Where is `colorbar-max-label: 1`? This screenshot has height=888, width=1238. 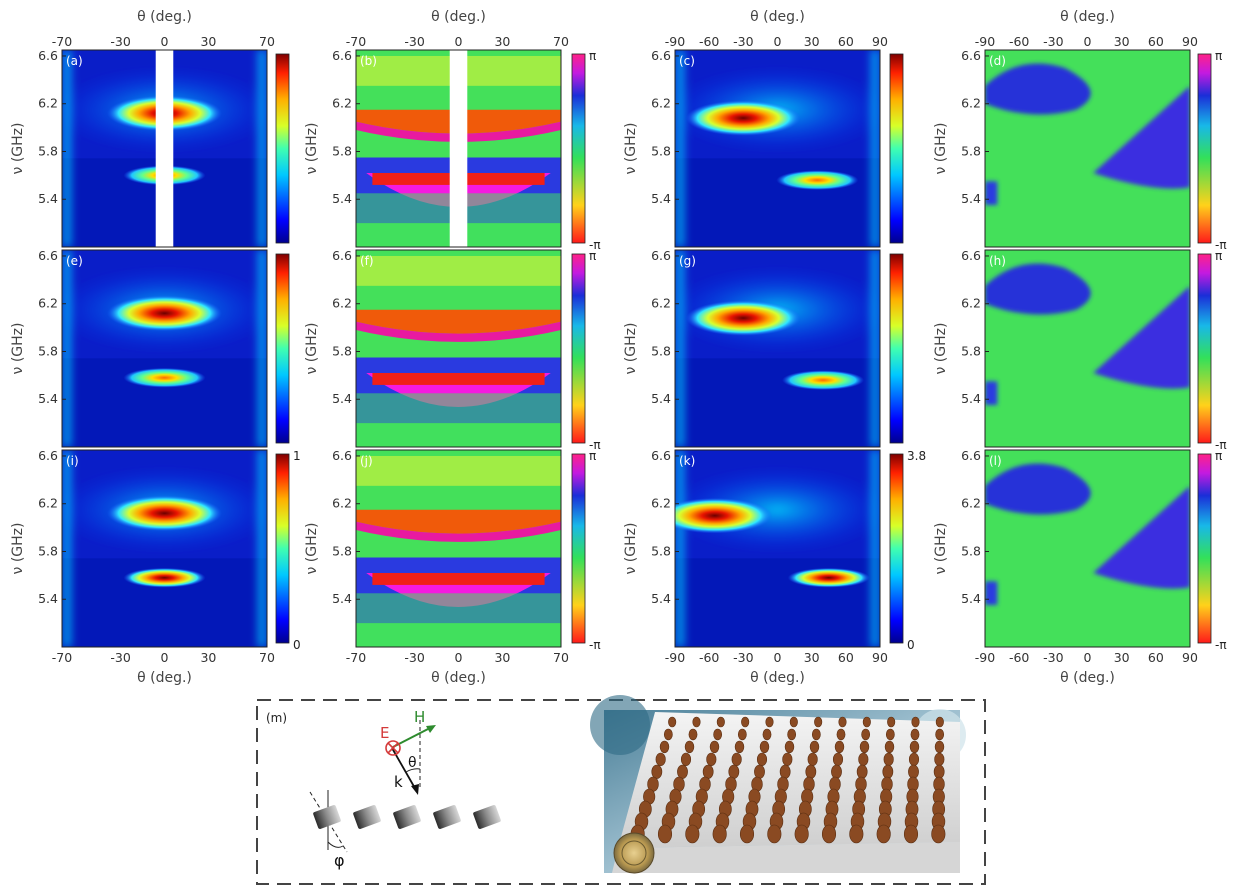 colorbar-max-label: 1 is located at coordinates (297, 456).